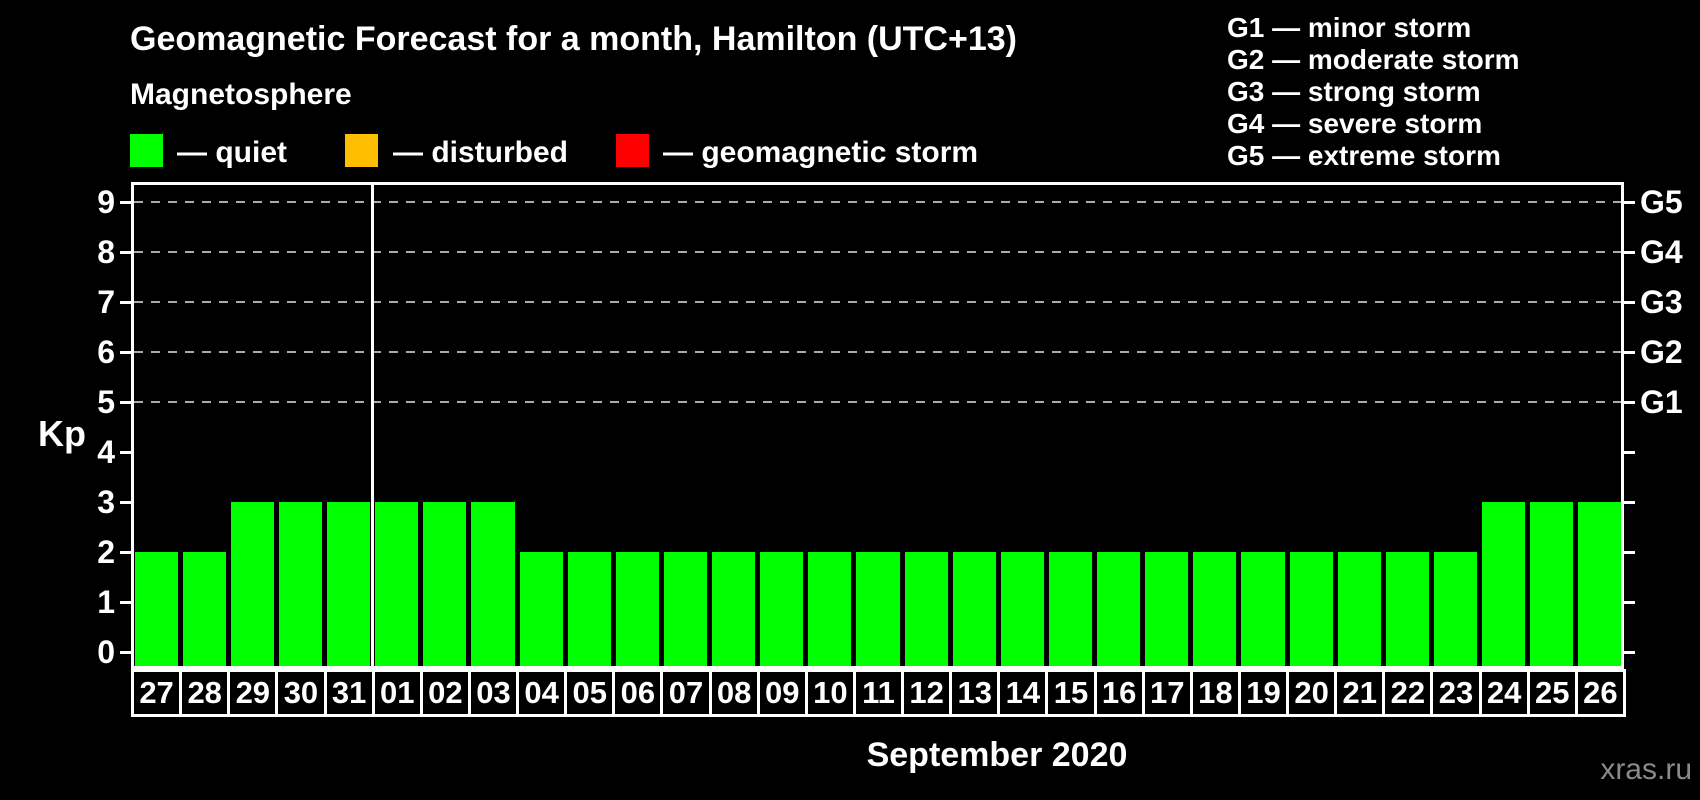 The image size is (1700, 800). I want to click on legend-label: — disturbed, so click(481, 152).